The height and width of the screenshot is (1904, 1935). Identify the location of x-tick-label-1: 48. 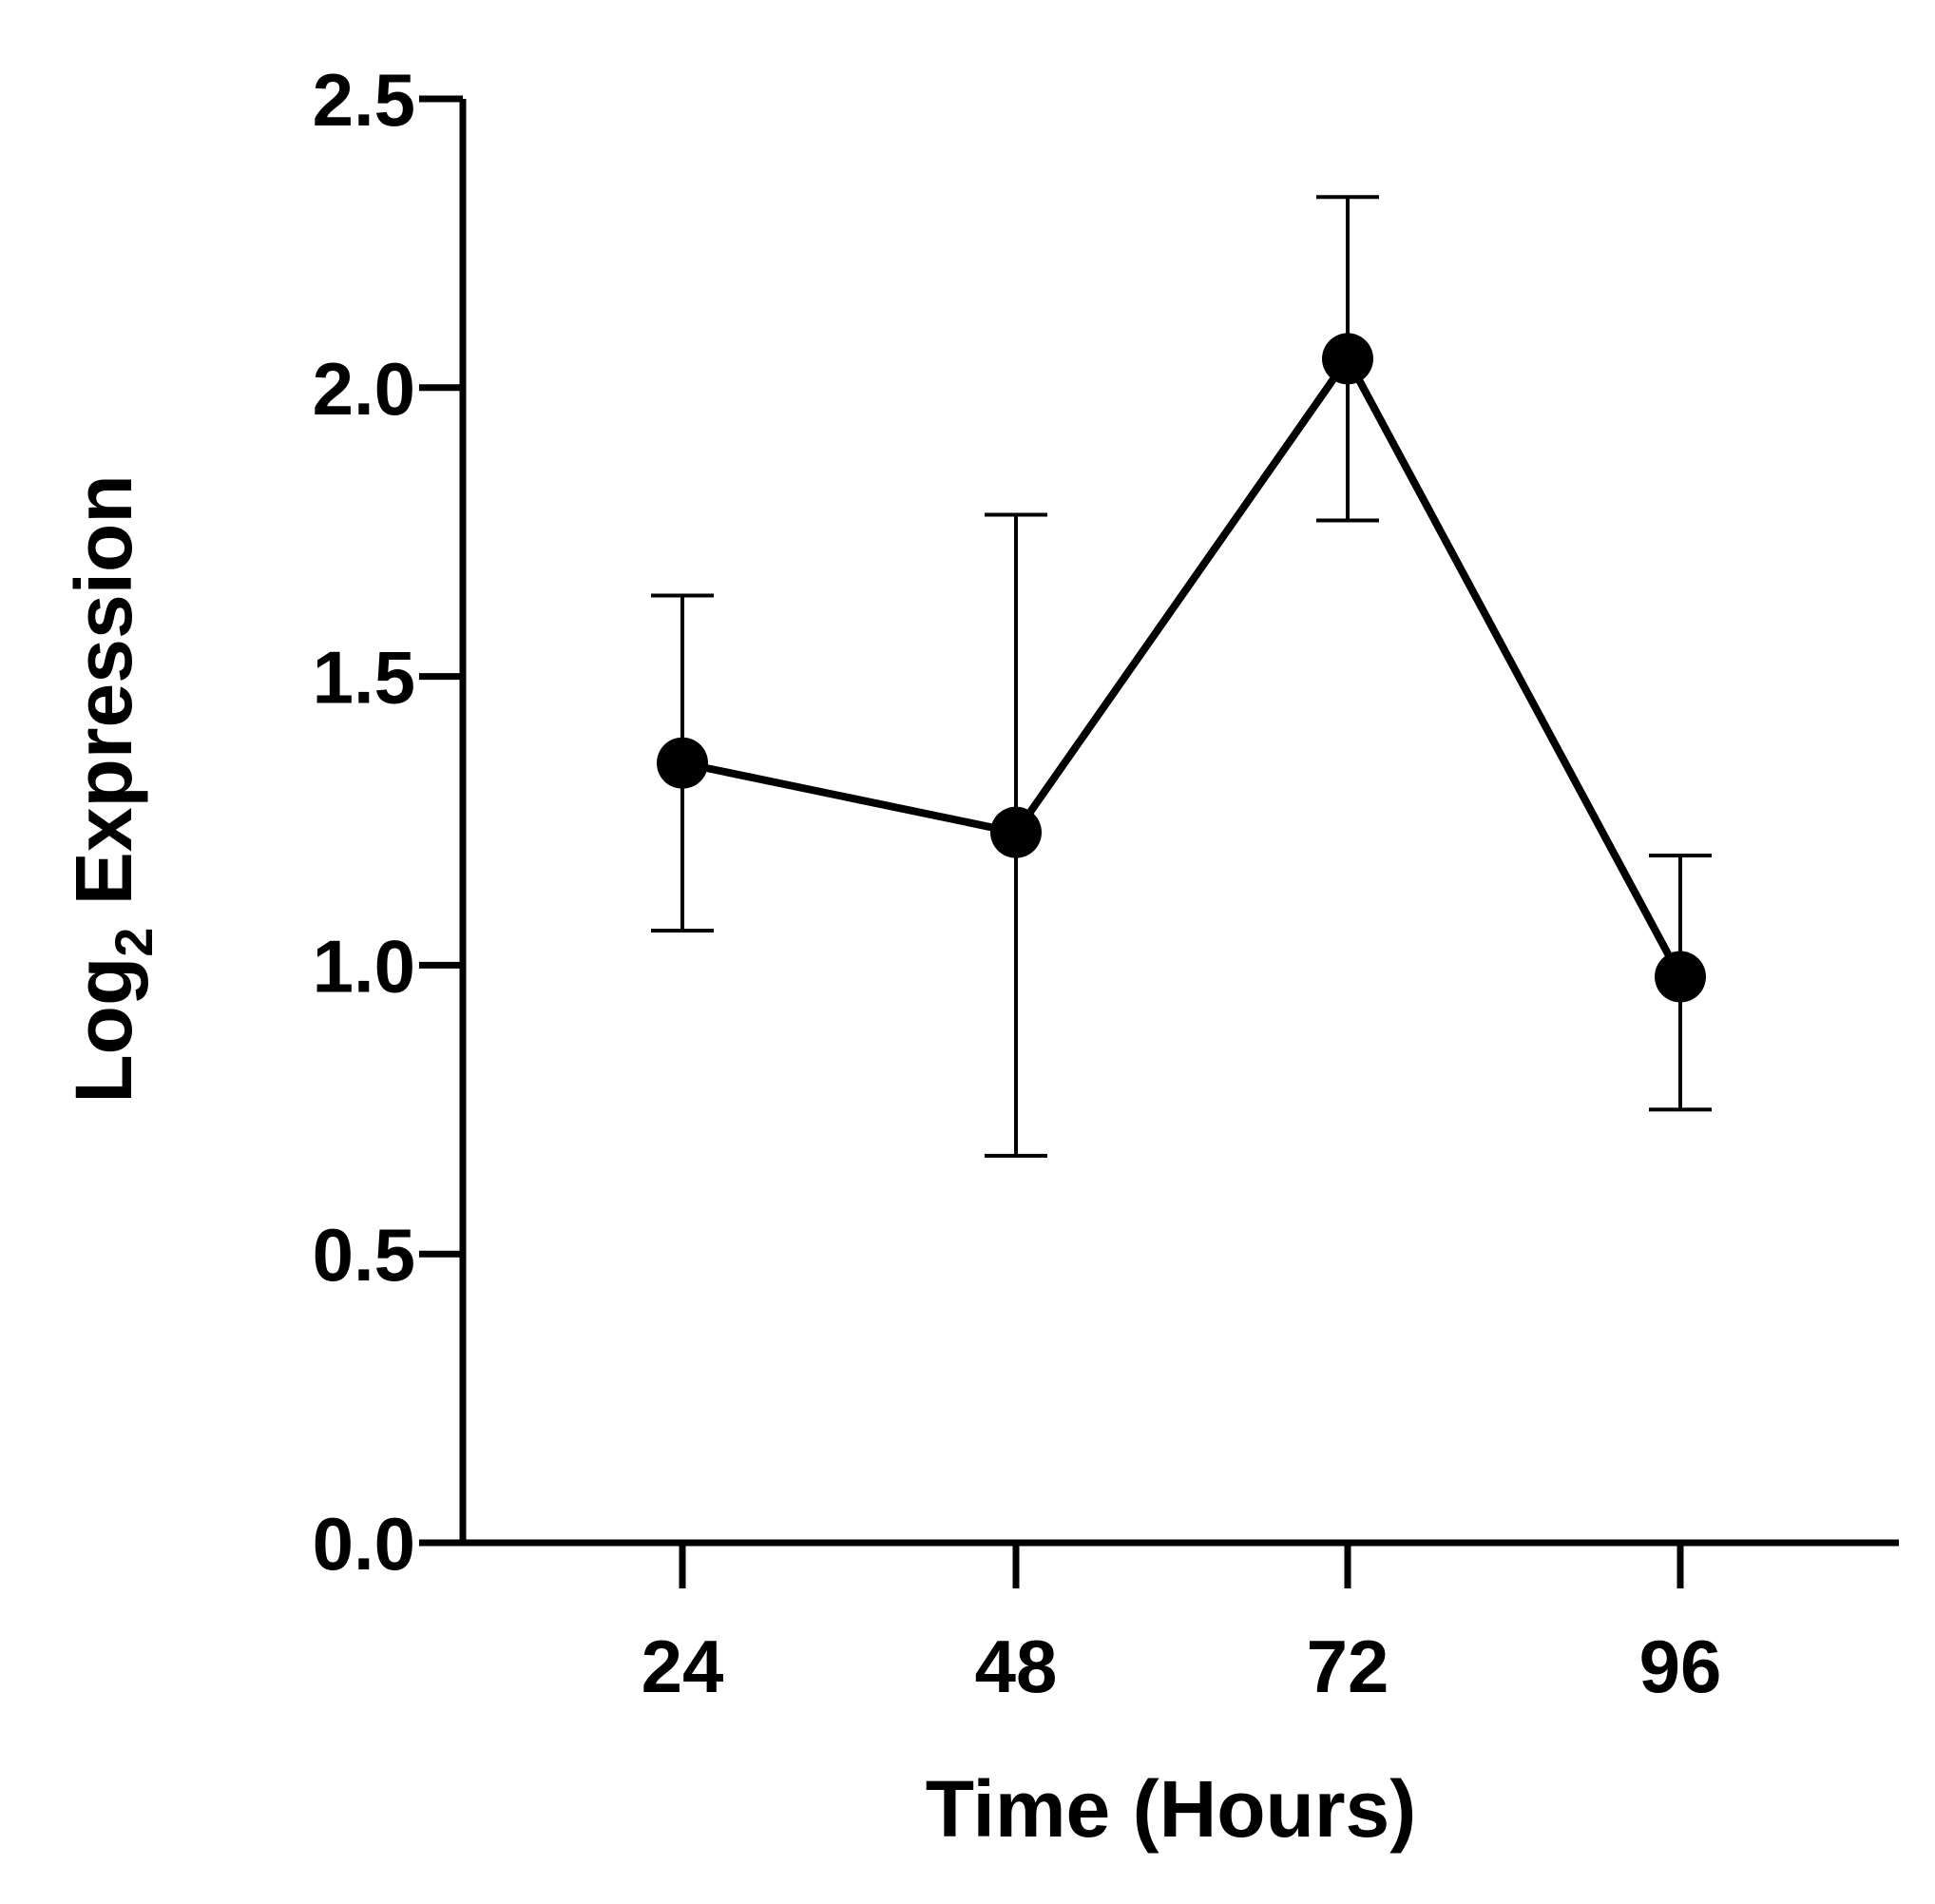
(1016, 1666).